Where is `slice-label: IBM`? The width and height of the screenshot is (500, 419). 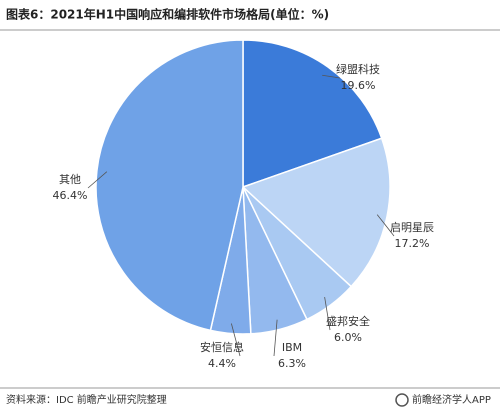
slice-label: IBM is located at coordinates (292, 347).